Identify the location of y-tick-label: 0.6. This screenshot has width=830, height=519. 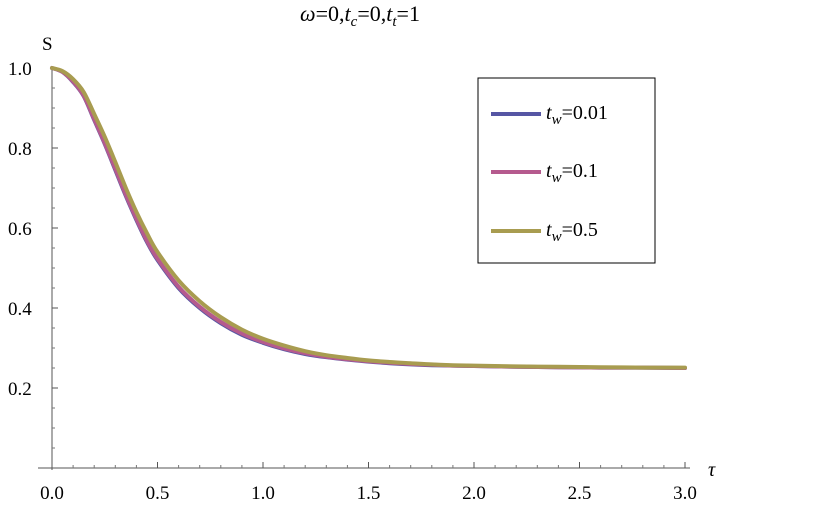
(20, 229).